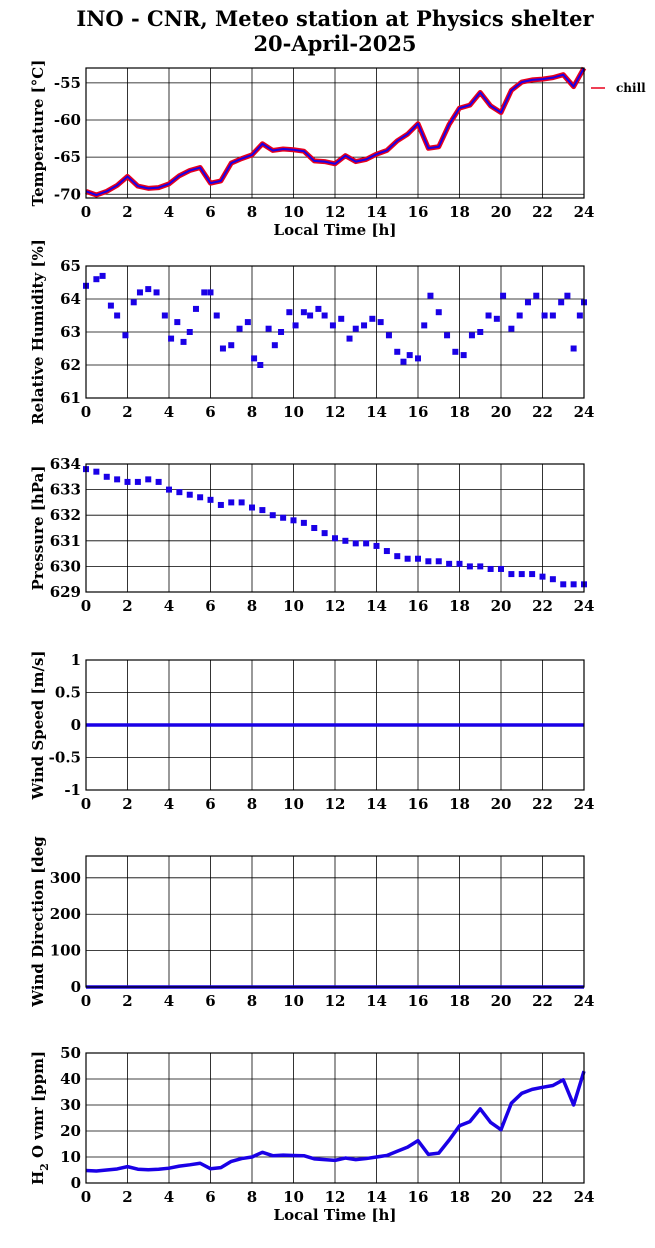  I want to click on y-tick-label: 50, so click(70, 1053).